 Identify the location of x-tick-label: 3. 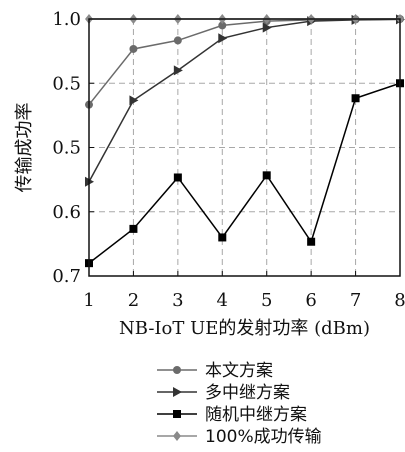
(177, 300).